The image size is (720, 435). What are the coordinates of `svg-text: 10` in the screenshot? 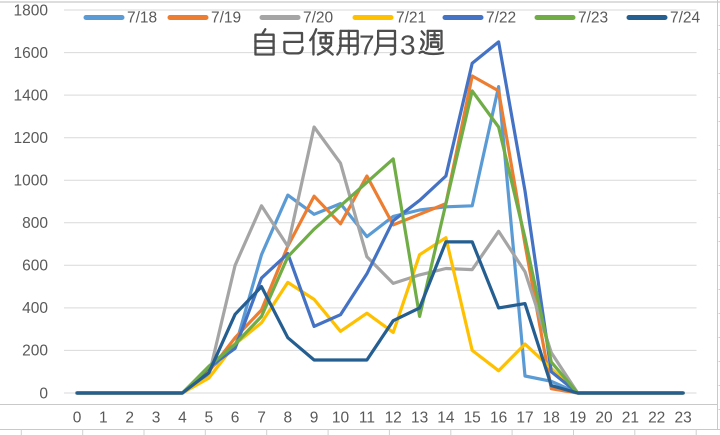 It's located at (341, 417).